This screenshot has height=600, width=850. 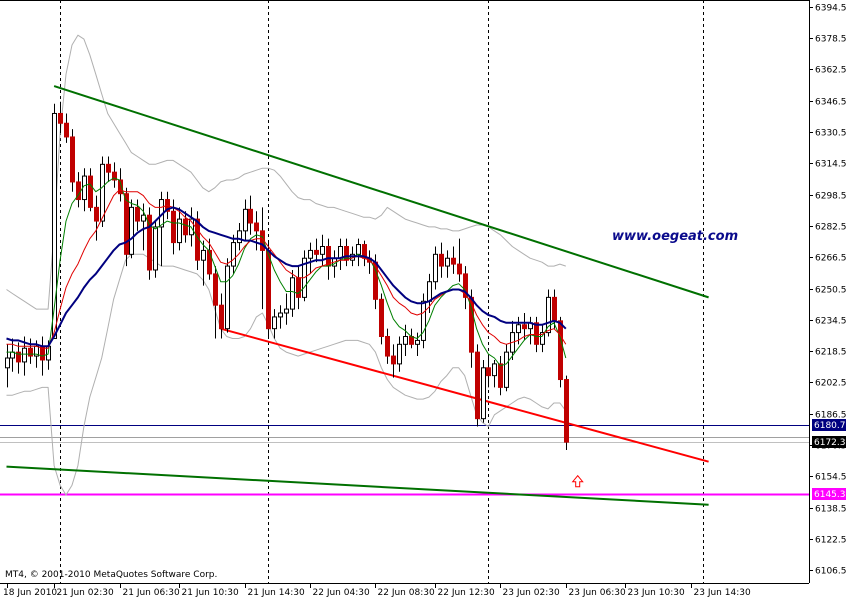 What do you see at coordinates (831, 71) in the screenshot?
I see `y-tick-label-2: 6362.5` at bounding box center [831, 71].